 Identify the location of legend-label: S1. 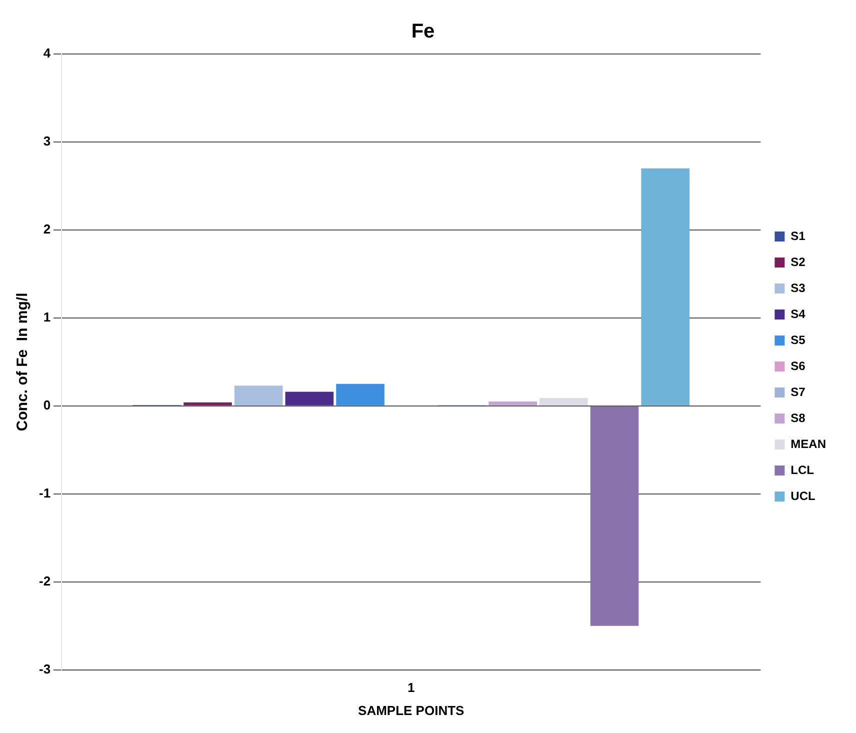
(798, 235).